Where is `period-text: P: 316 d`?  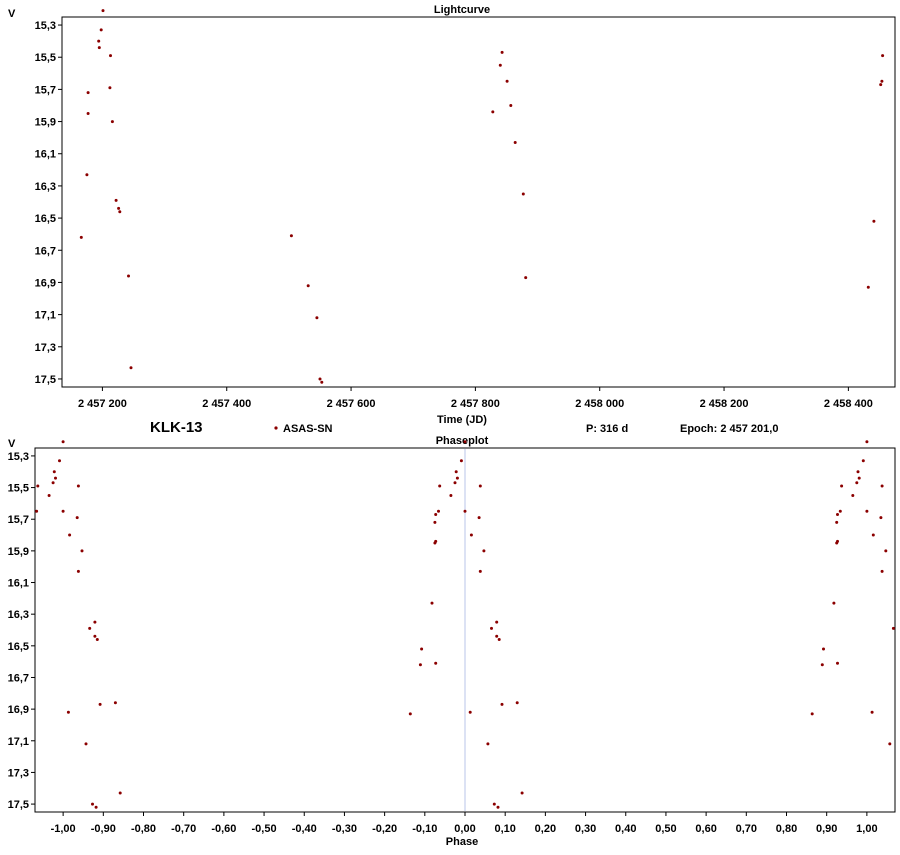
period-text: P: 316 d is located at coordinates (607, 429).